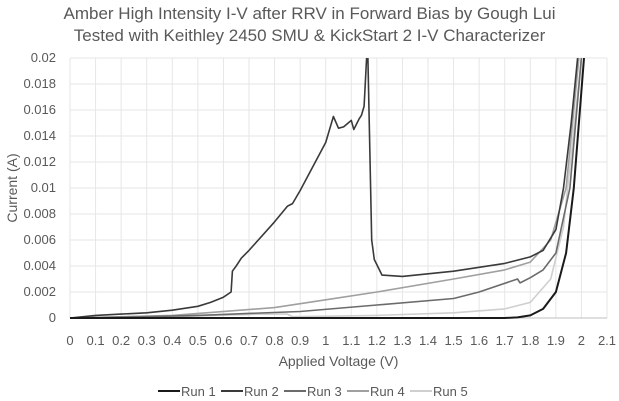  I want to click on y-tick-label: 0.016, so click(39, 109).